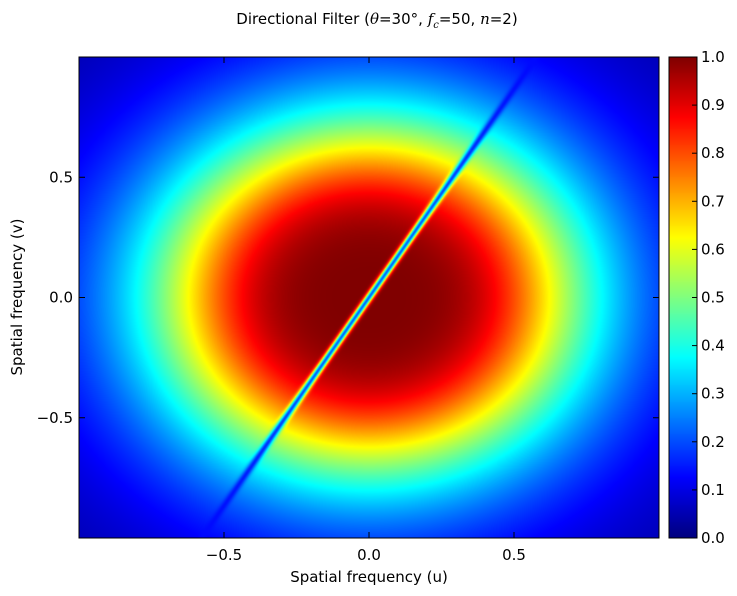 The width and height of the screenshot is (737, 596). Describe the element at coordinates (504, 19) in the screenshot. I see `title-n-value: =2)` at that location.